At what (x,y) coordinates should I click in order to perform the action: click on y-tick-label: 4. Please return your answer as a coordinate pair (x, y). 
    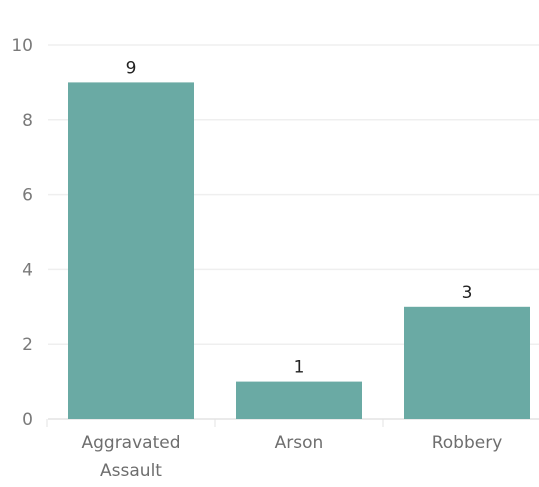
    Looking at the image, I should click on (27, 270).